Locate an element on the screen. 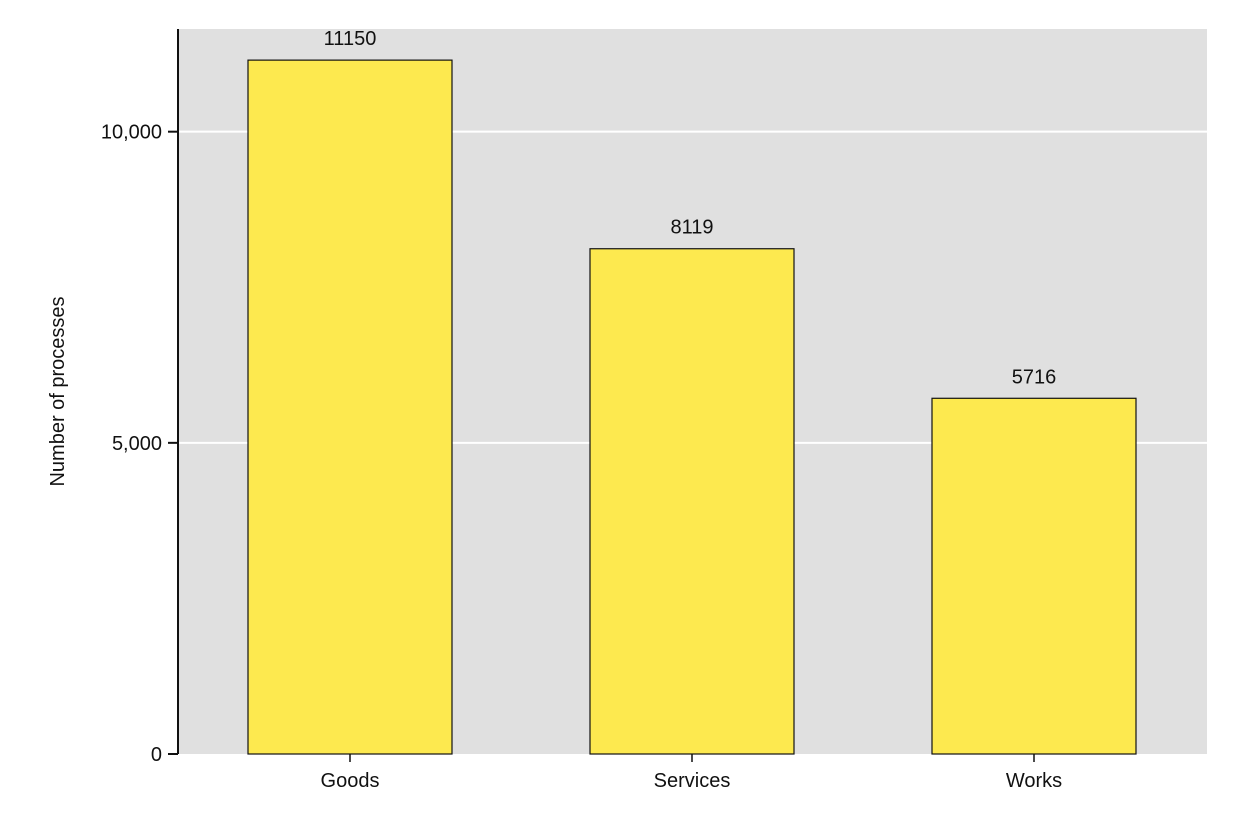  y-axis-title: Number of processes is located at coordinates (58, 391).